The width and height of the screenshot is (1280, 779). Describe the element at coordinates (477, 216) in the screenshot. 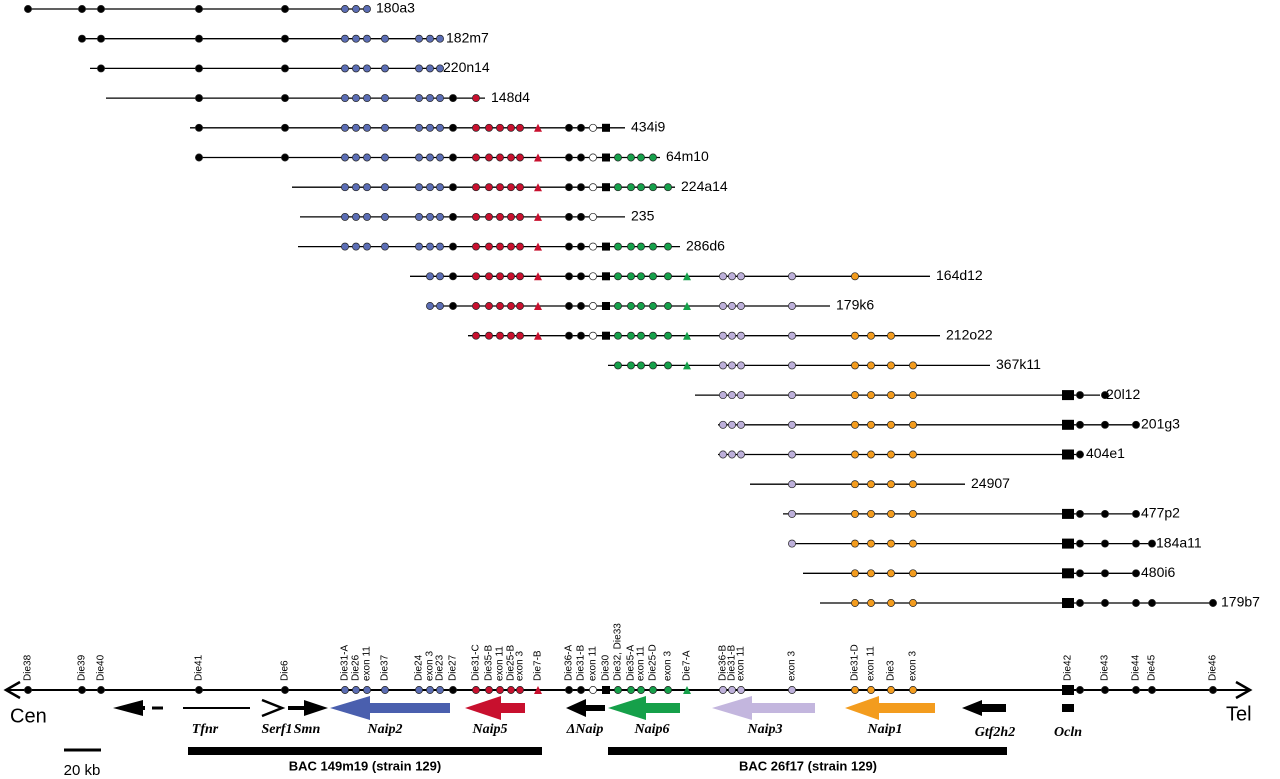

I see `clone: 235` at that location.